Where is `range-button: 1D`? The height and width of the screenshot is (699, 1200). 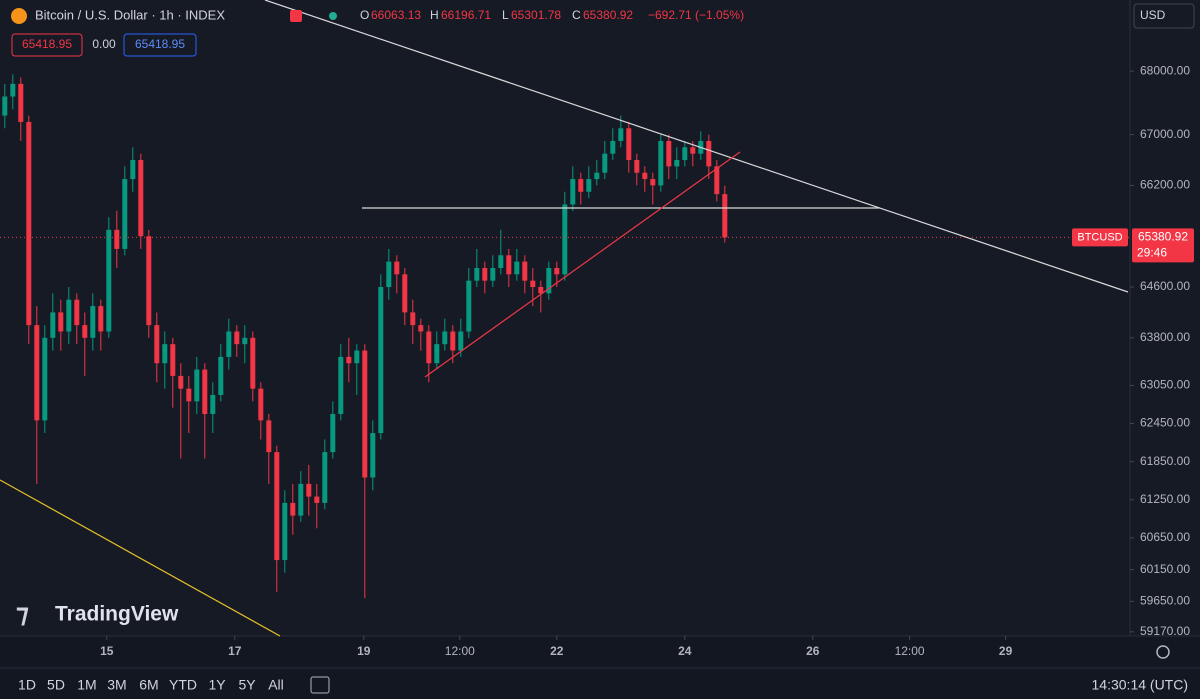
range-button: 1D is located at coordinates (27, 685).